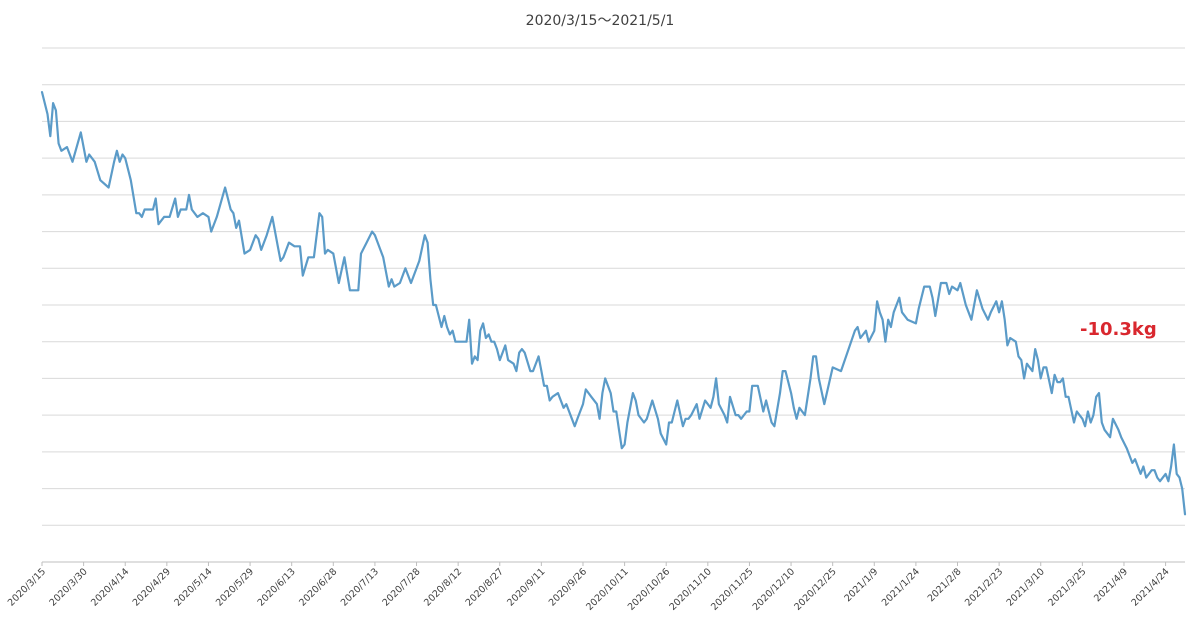  Describe the element at coordinates (945, 585) in the screenshot. I see `x-tick-label: 2021/2/8` at that location.